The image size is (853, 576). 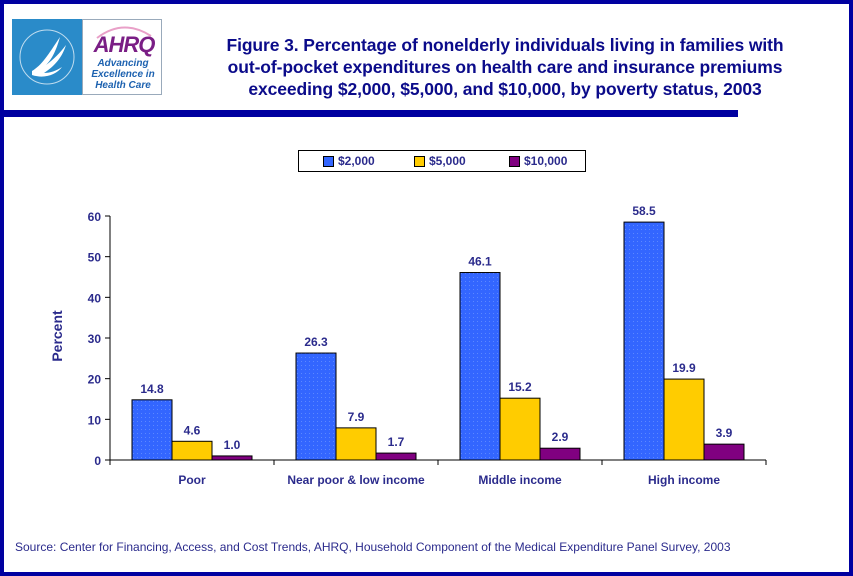 What do you see at coordinates (480, 262) in the screenshot?
I see `data-label: 46.1` at bounding box center [480, 262].